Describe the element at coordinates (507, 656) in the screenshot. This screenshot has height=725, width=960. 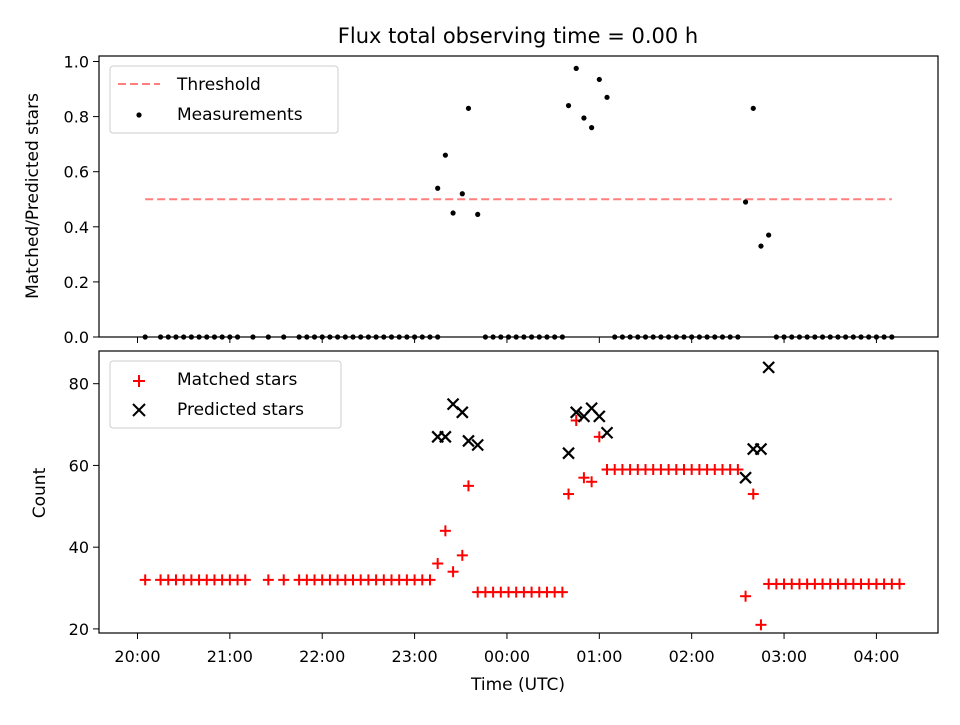
I see `x-tick-label: 00:00` at that location.